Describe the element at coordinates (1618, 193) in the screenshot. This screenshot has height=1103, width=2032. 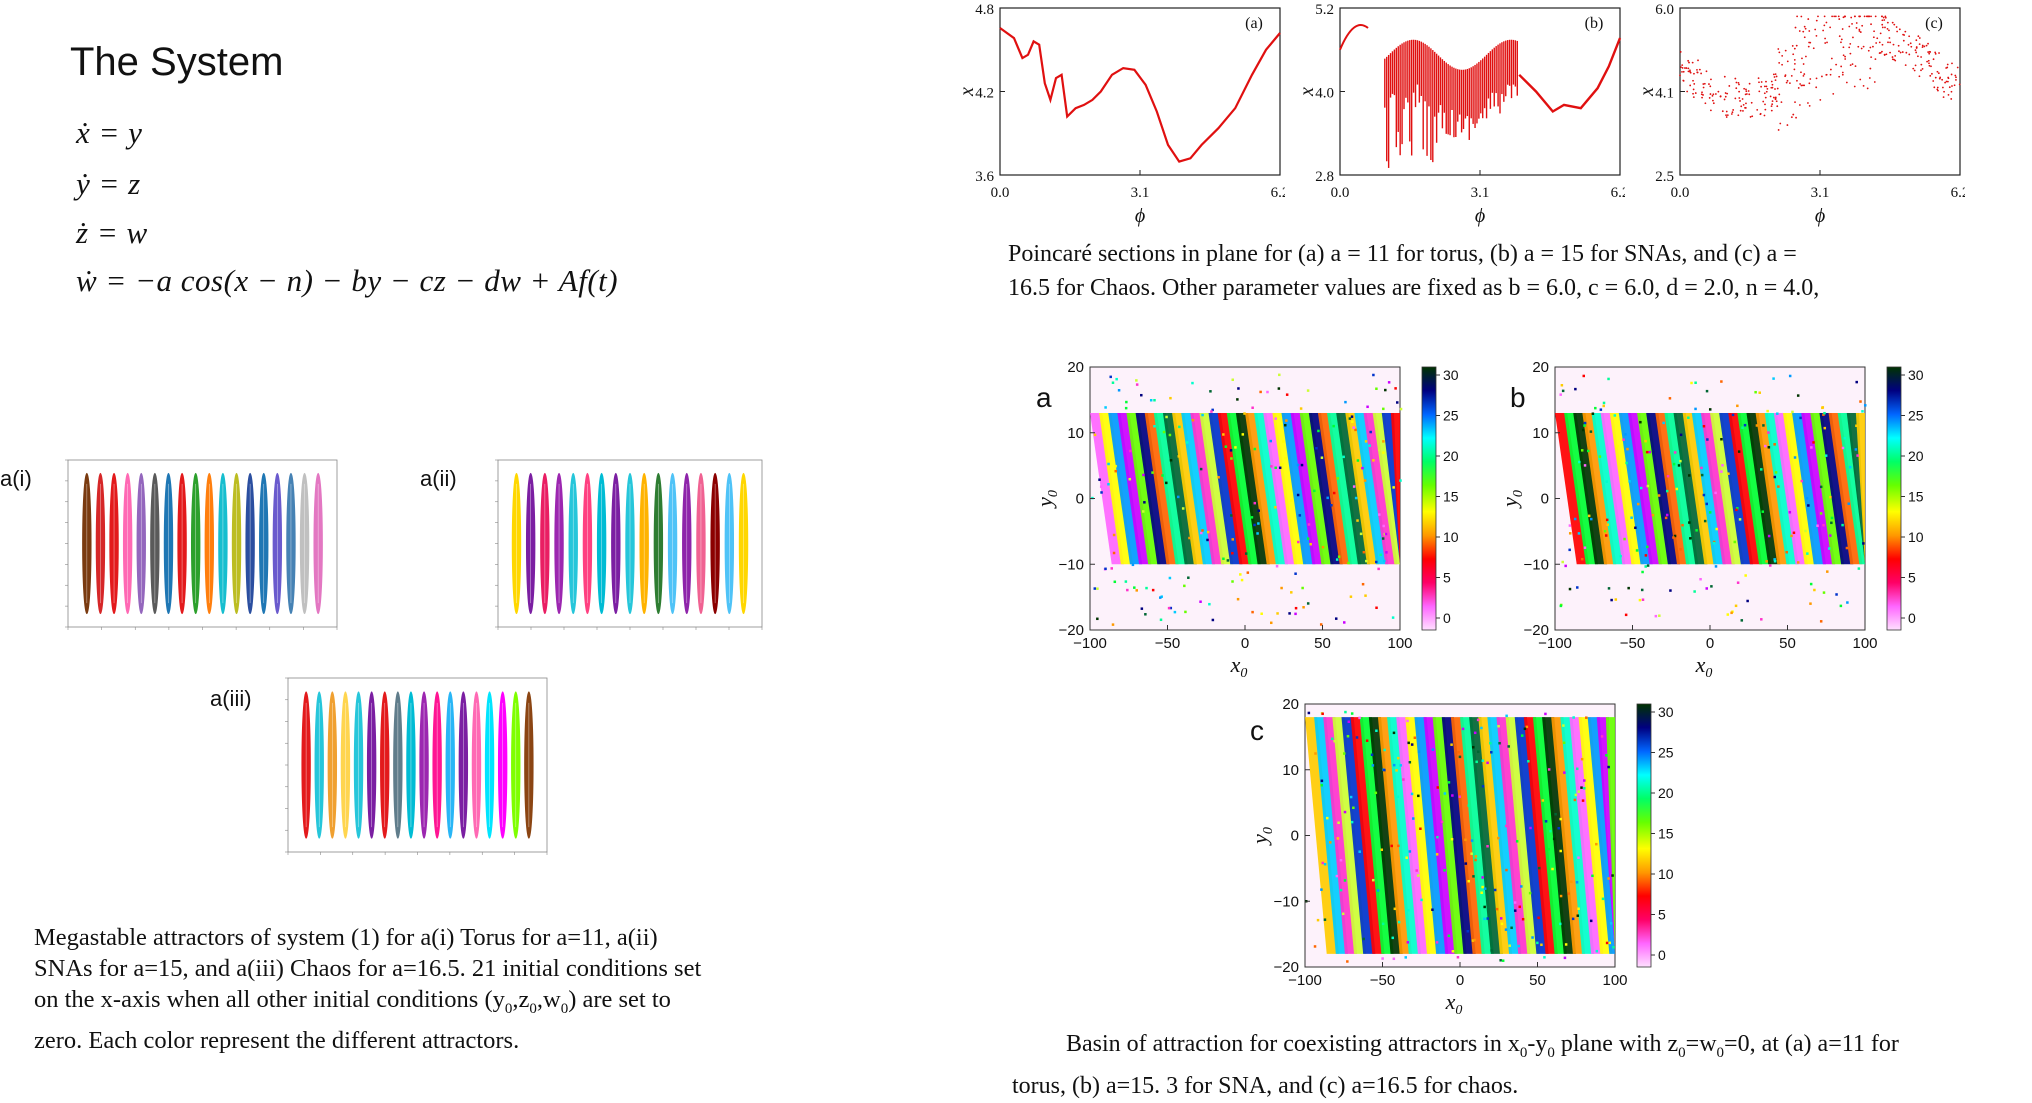
I see `x-tick-label: 6.2` at that location.